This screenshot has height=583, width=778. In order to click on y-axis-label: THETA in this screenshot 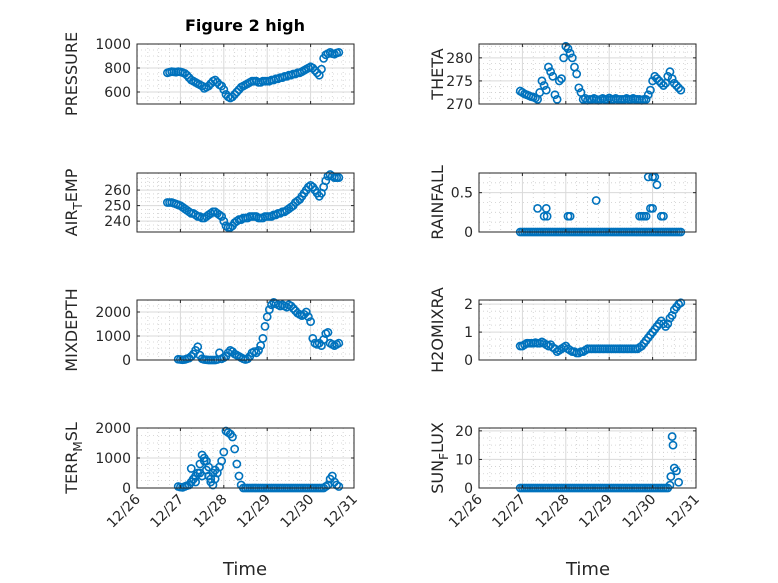, I will do `click(437, 74)`.